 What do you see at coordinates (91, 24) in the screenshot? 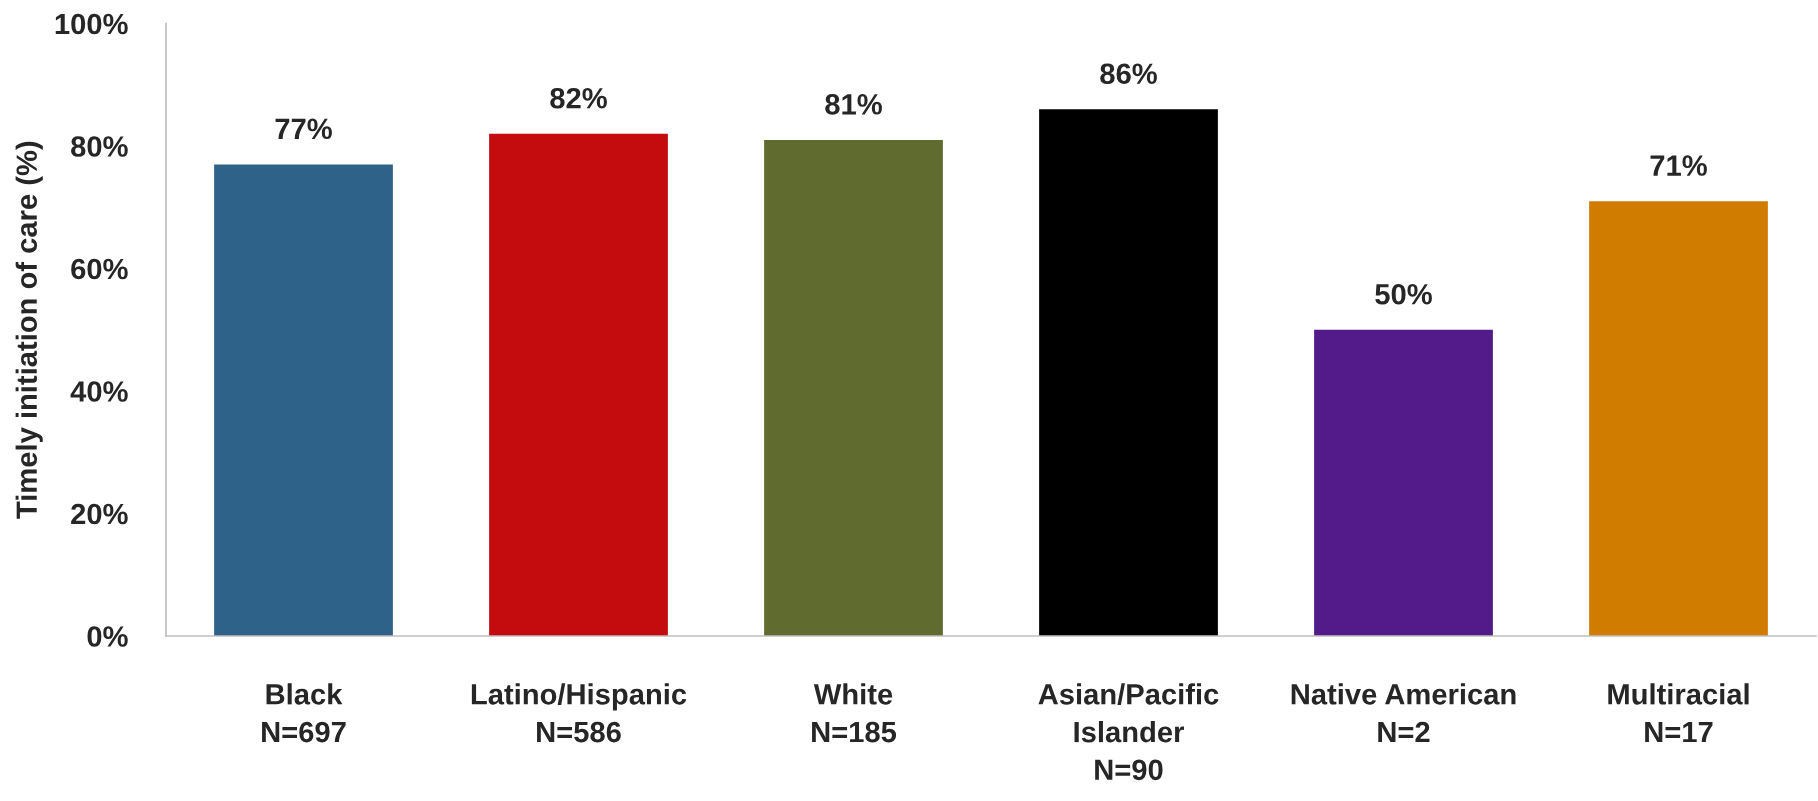
I see `y-tick-label: 100%` at bounding box center [91, 24].